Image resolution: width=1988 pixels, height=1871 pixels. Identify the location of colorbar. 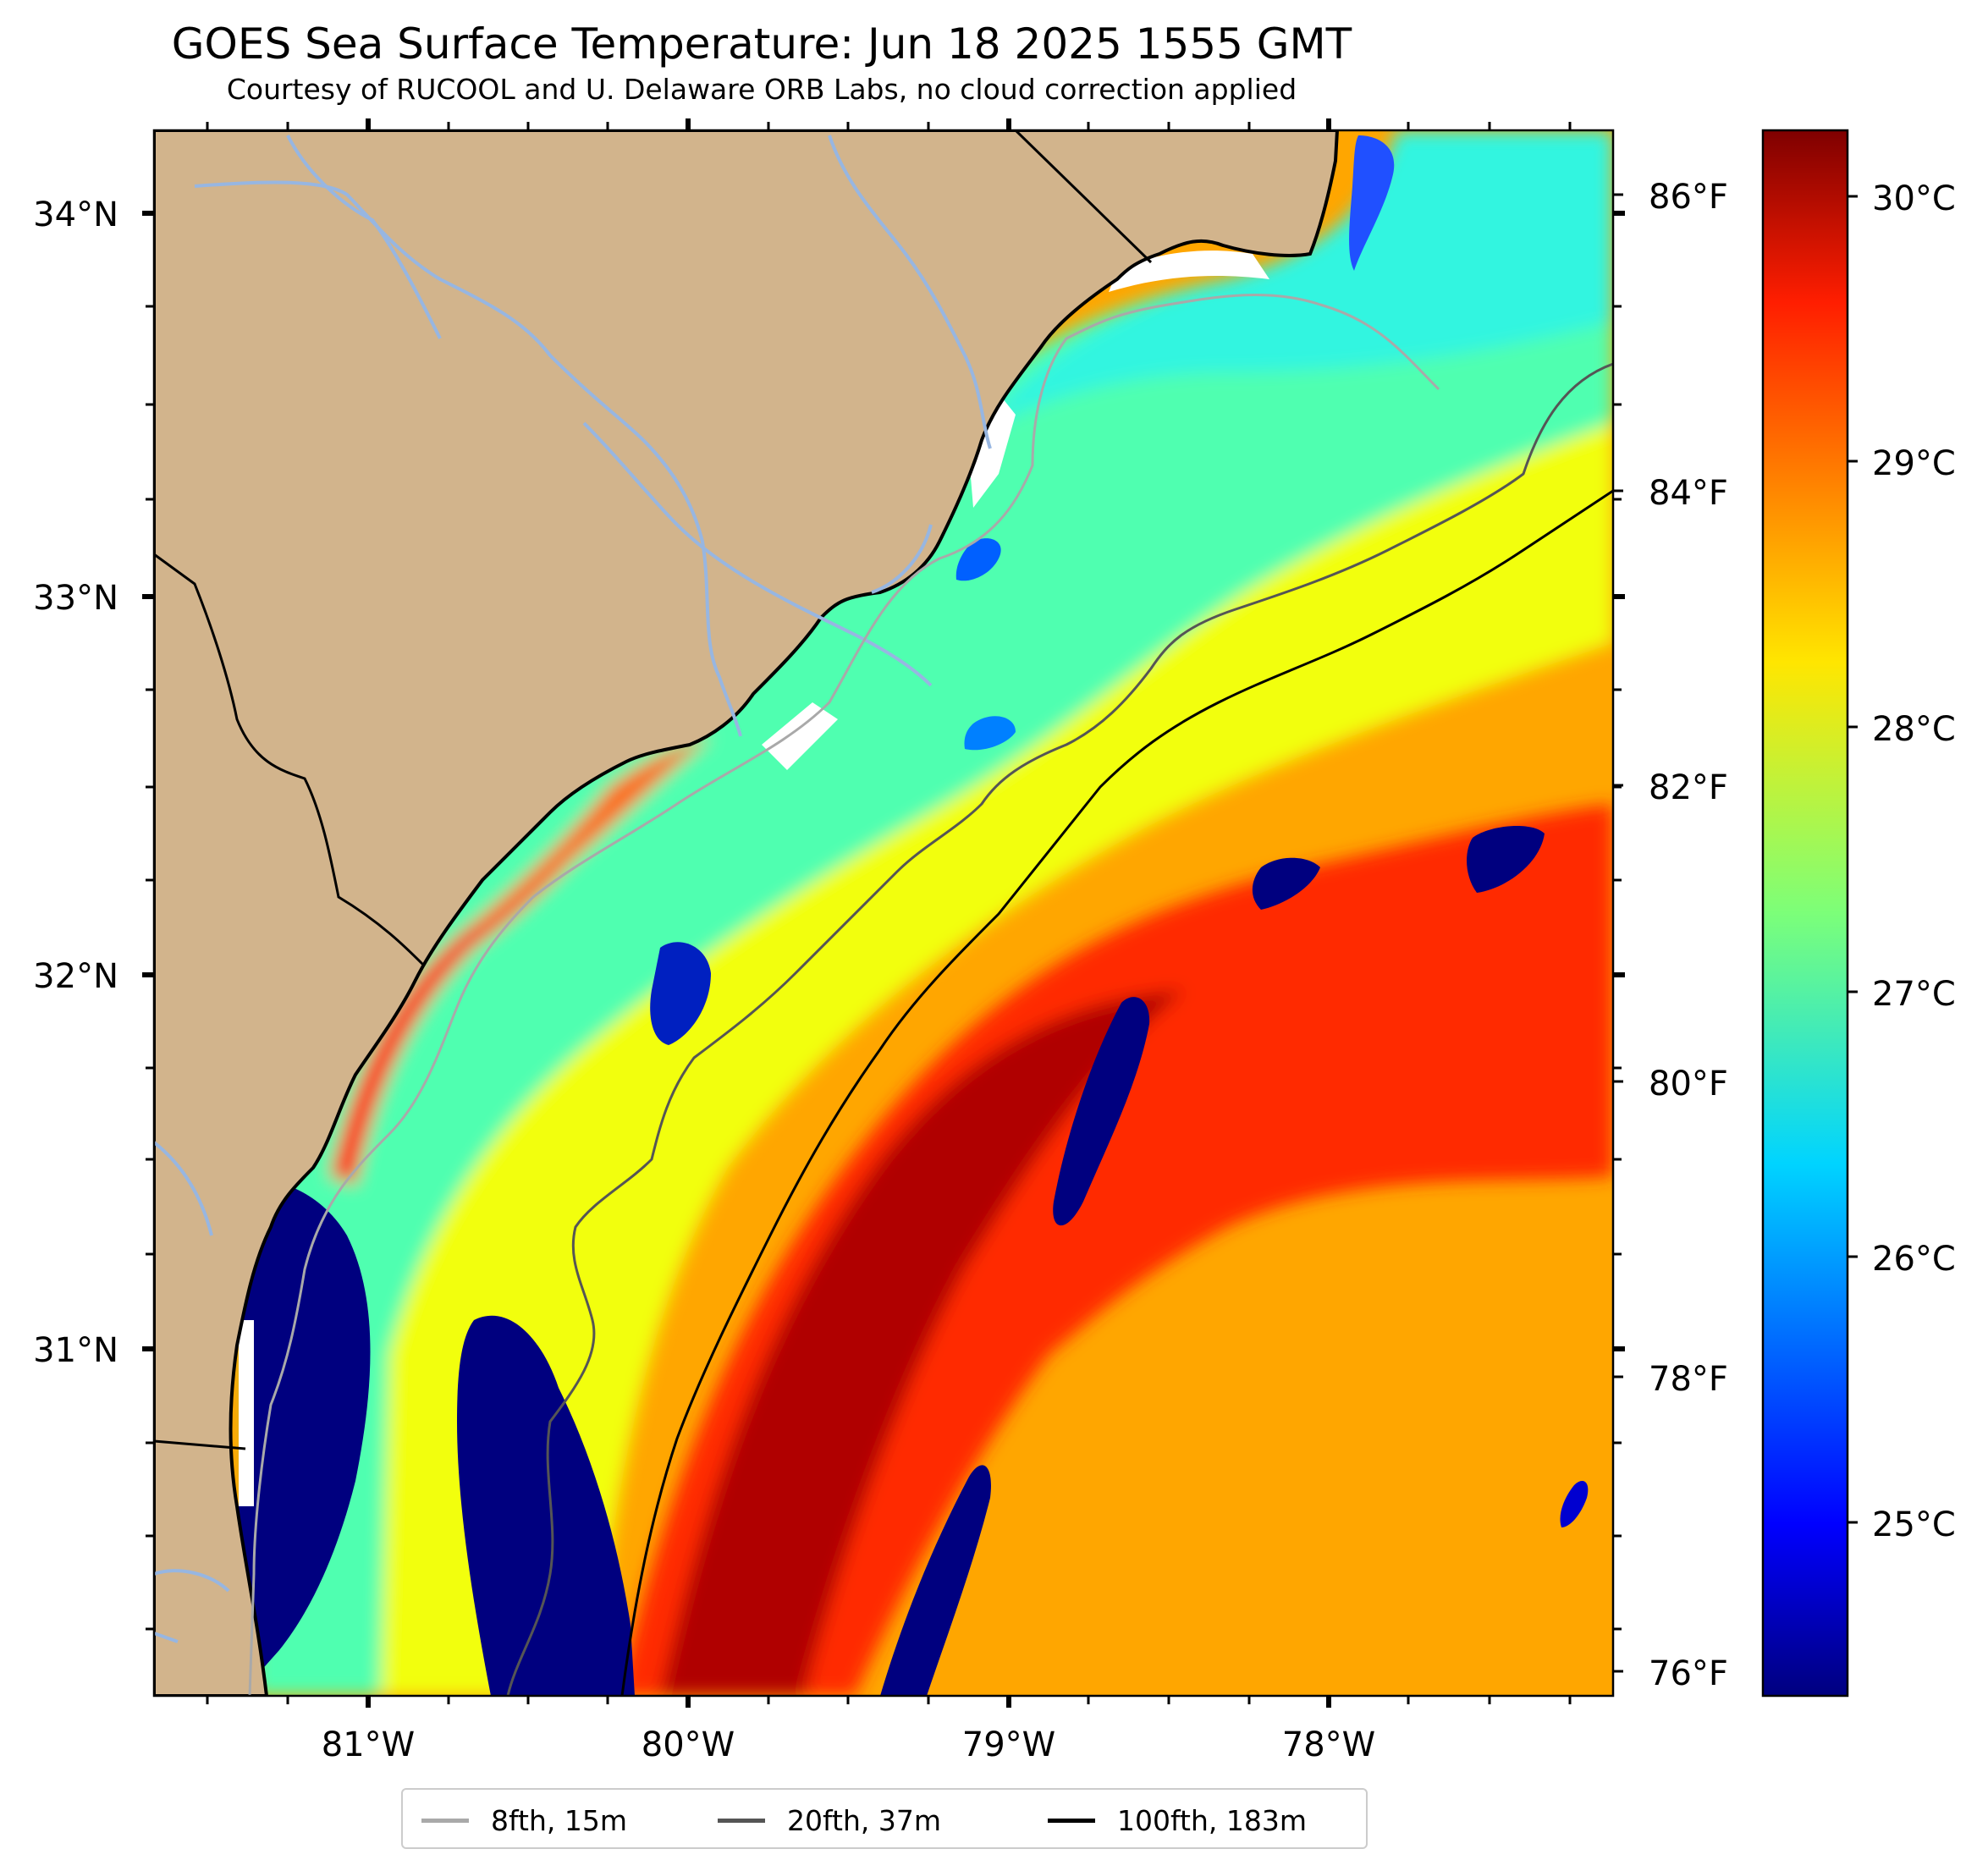
(1805, 914).